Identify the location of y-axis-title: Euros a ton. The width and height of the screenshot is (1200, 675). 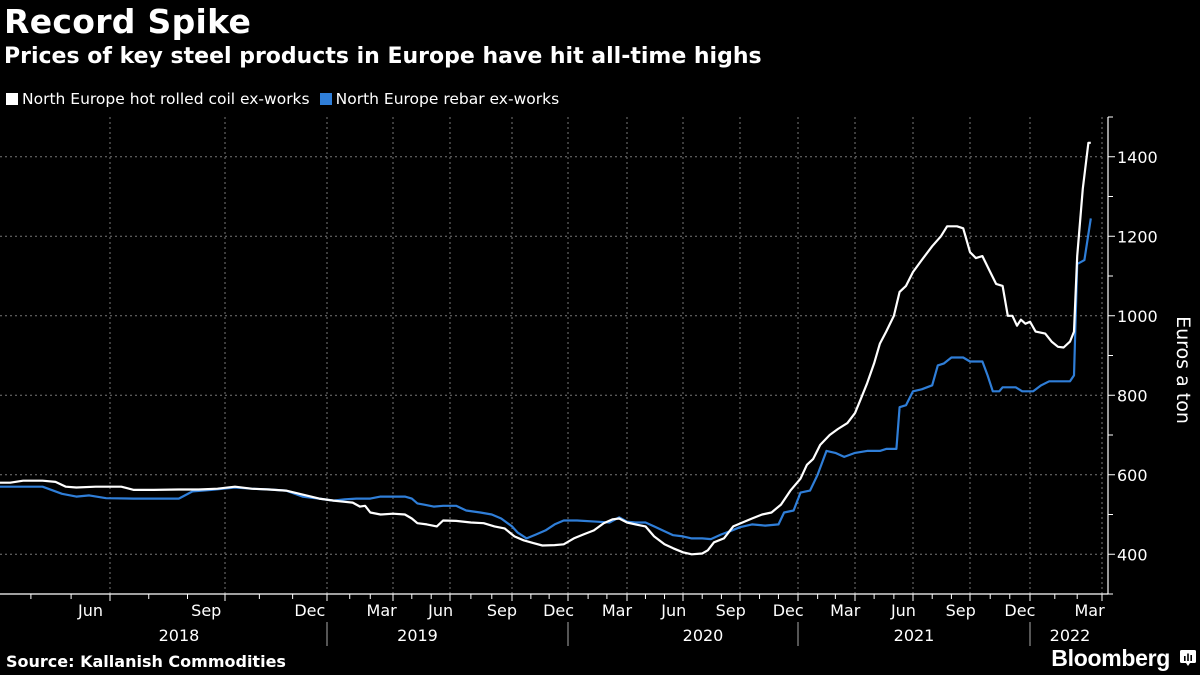
(1183, 370).